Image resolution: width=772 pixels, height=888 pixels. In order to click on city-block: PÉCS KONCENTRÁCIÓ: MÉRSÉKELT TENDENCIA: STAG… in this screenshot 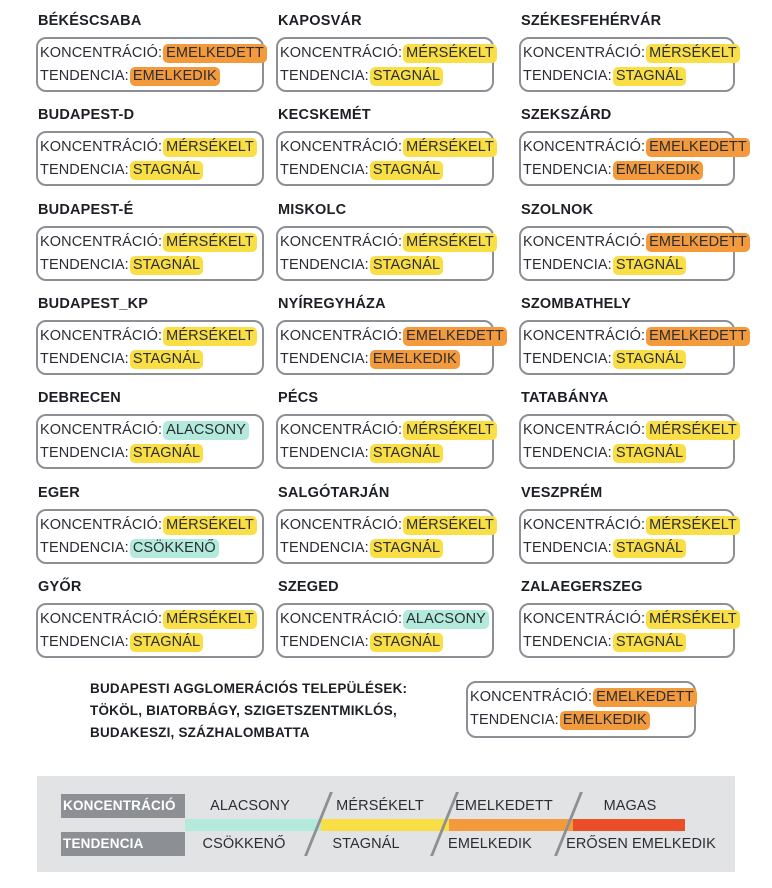, I will do `click(386, 429)`.